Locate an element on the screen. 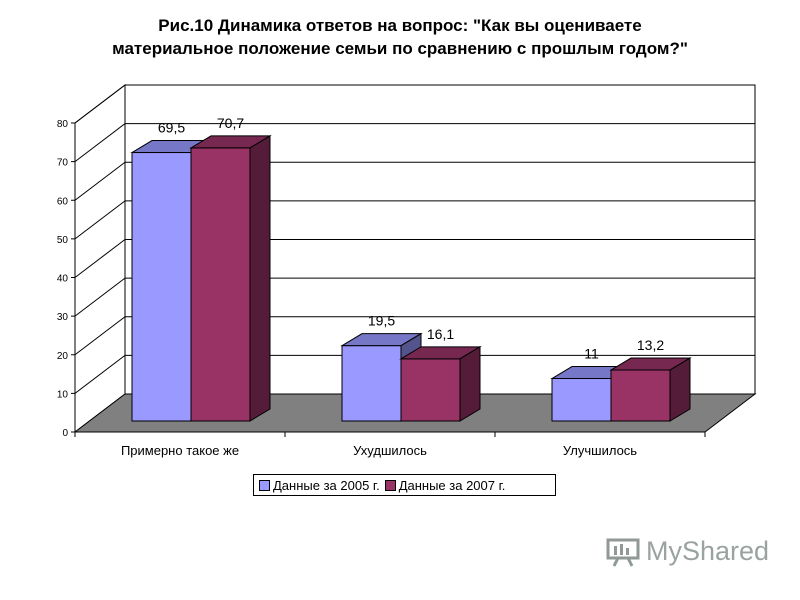  legend-label-2007: Данные за 2007 г. is located at coordinates (452, 485).